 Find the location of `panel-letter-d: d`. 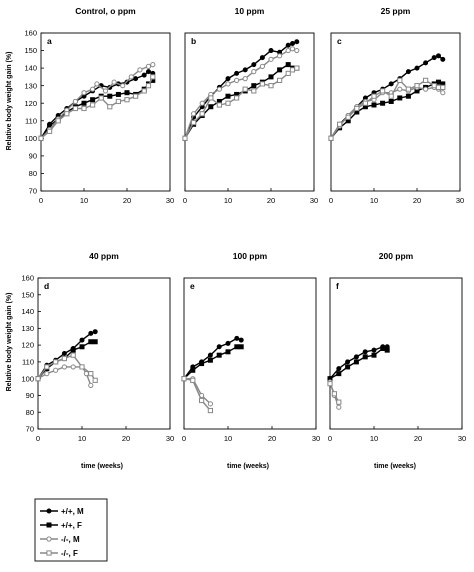

panel-letter-d: d is located at coordinates (46, 286).